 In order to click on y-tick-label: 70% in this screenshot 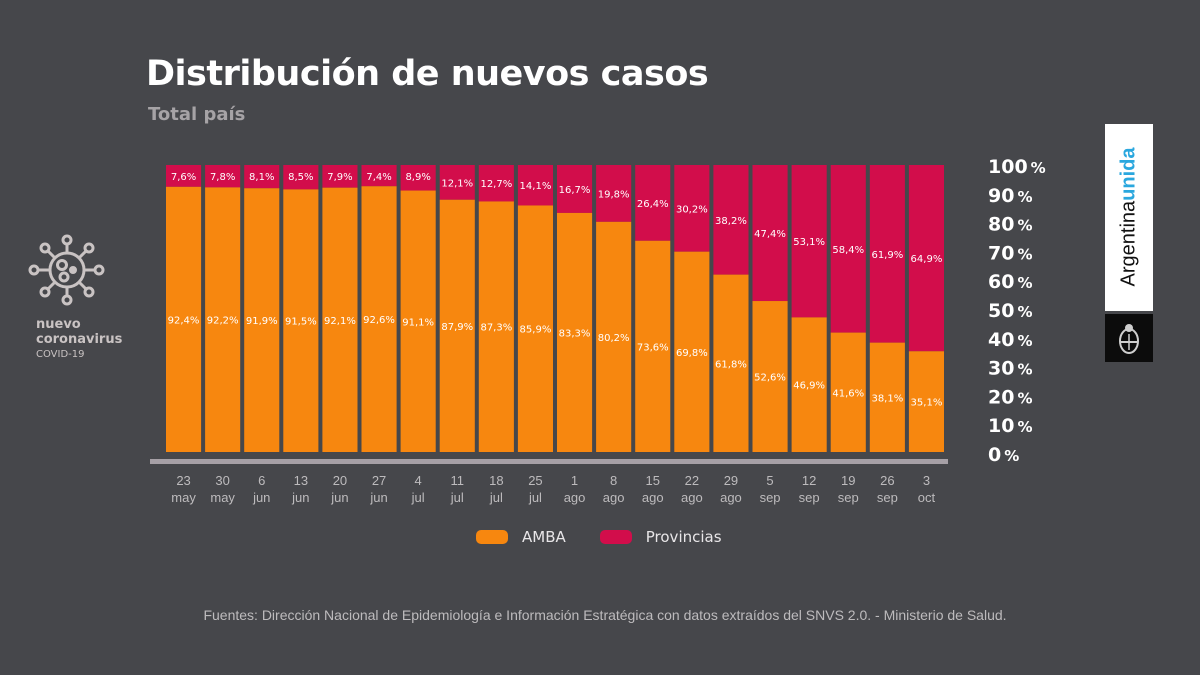, I will do `click(1010, 253)`.